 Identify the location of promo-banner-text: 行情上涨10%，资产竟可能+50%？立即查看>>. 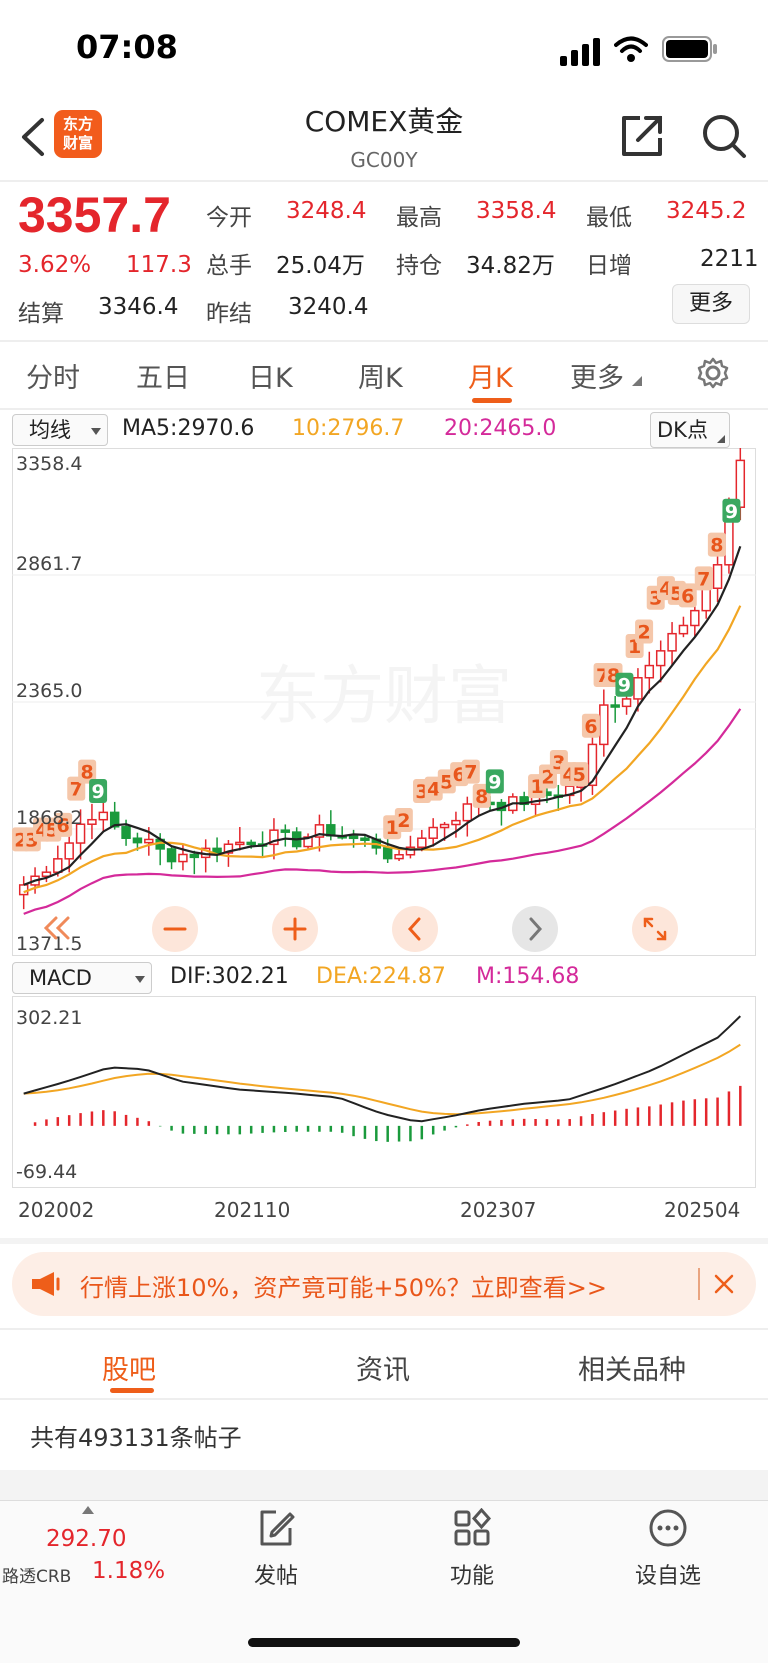
(344, 1288).